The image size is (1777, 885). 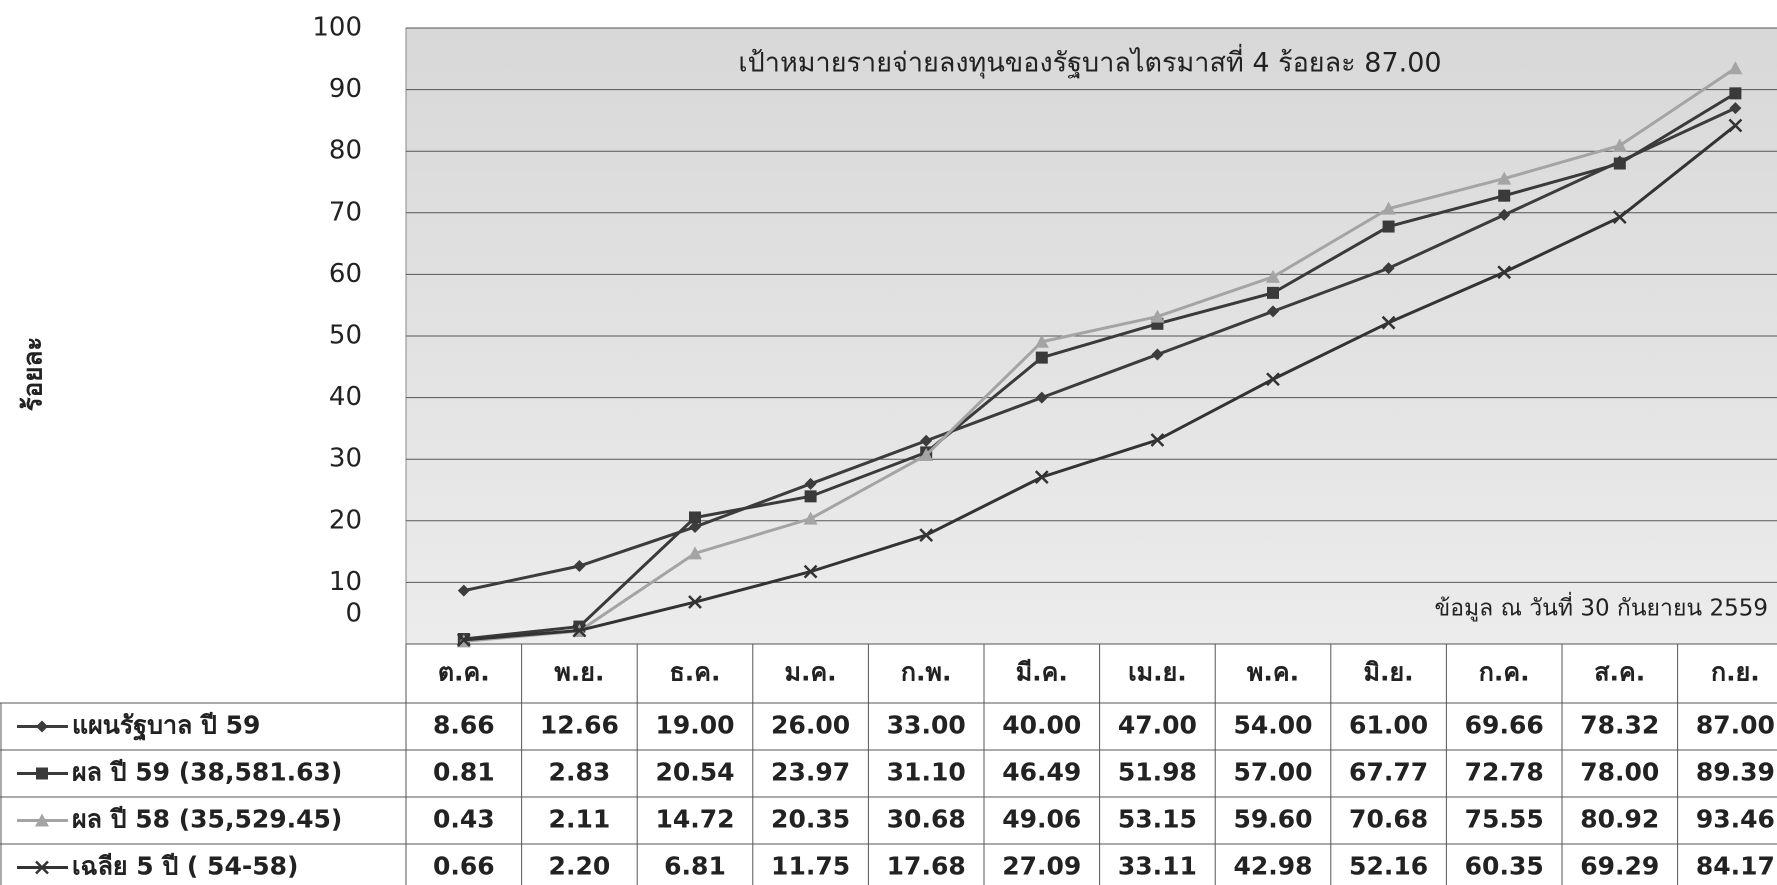 I want to click on x-tick-label: ก.ย., so click(x=1735, y=672).